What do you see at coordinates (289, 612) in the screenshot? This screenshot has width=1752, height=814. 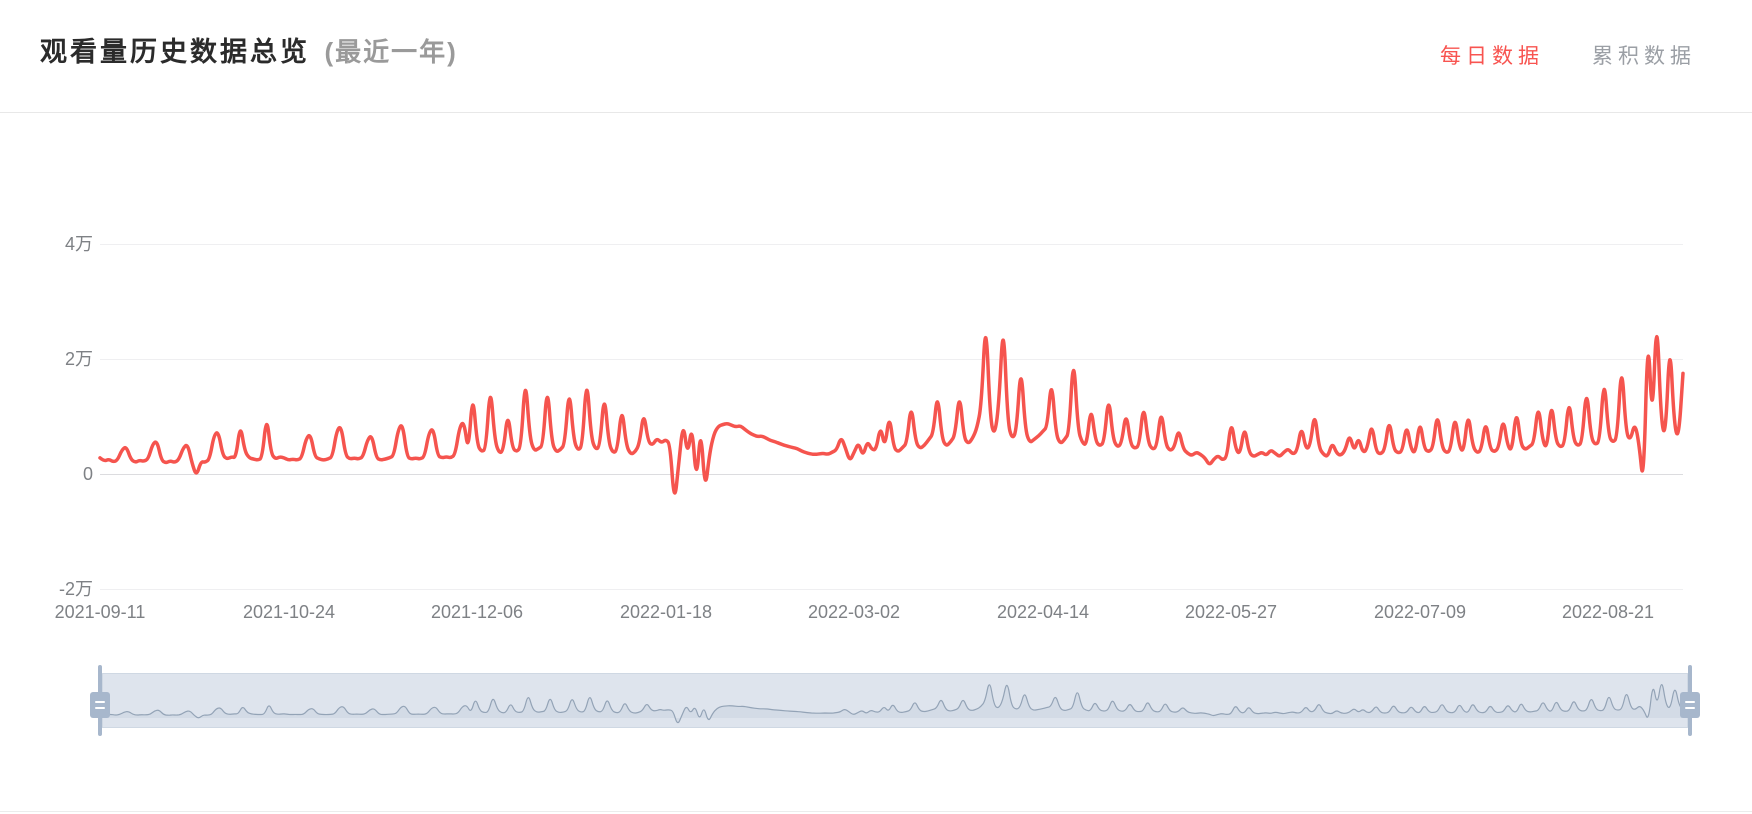 I see `x-axis-label: 2021-10-24` at bounding box center [289, 612].